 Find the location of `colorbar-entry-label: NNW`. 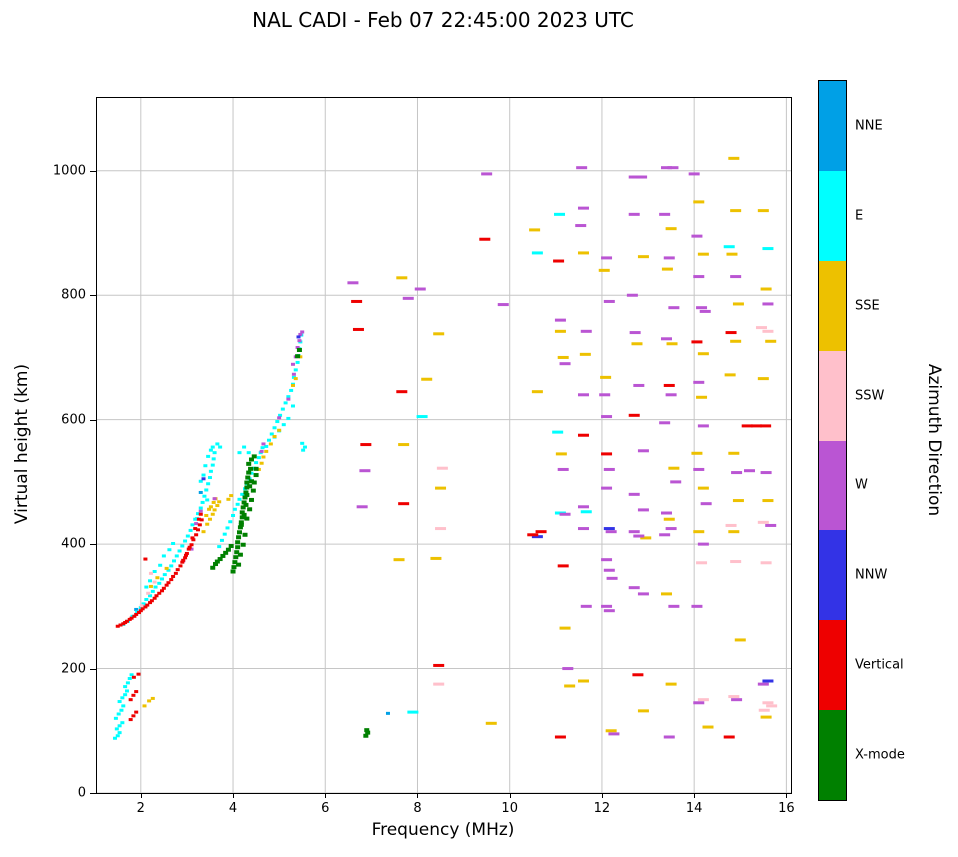

colorbar-entry-label: NNW is located at coordinates (871, 575).